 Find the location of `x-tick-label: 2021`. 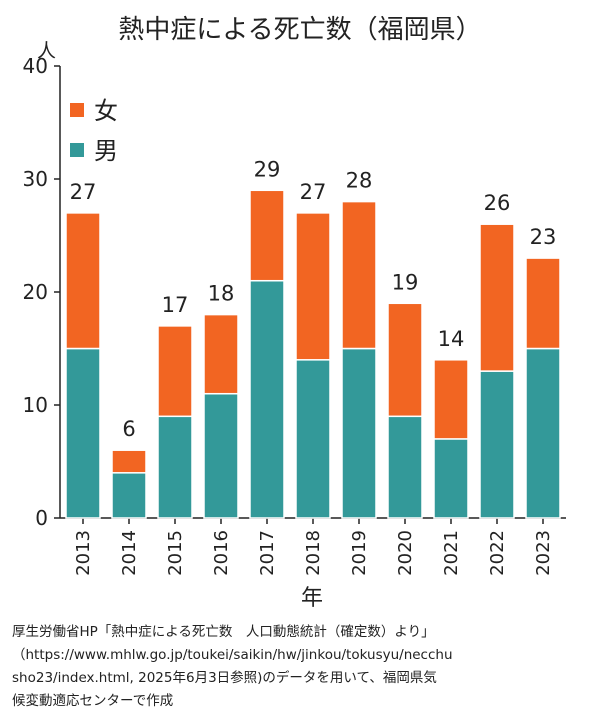

x-tick-label: 2021 is located at coordinates (451, 553).